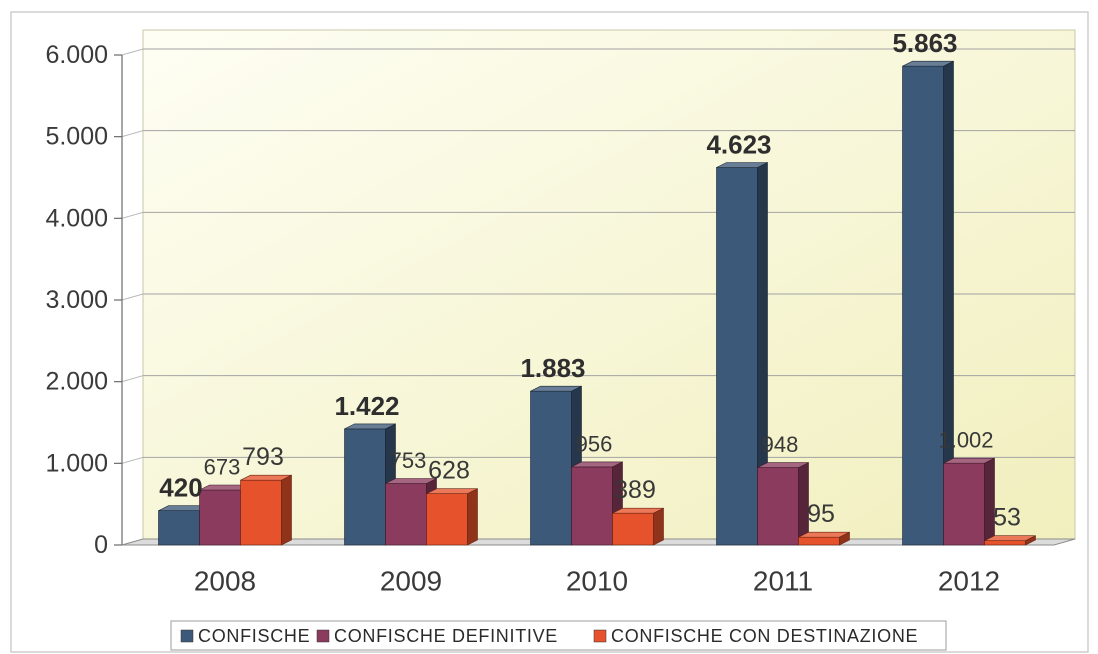 This screenshot has height=654, width=1098. I want to click on data-label-confische-definitive-2011: 948, so click(780, 444).